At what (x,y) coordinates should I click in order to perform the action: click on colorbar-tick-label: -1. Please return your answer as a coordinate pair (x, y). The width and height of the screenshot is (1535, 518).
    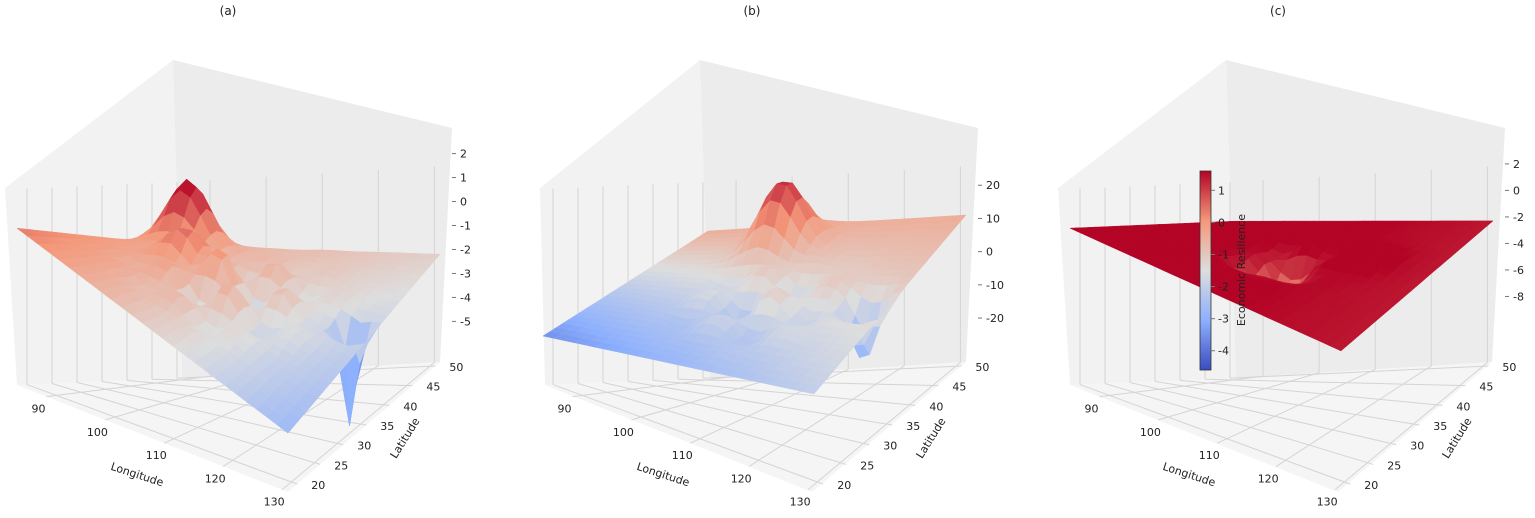
    Looking at the image, I should click on (1223, 254).